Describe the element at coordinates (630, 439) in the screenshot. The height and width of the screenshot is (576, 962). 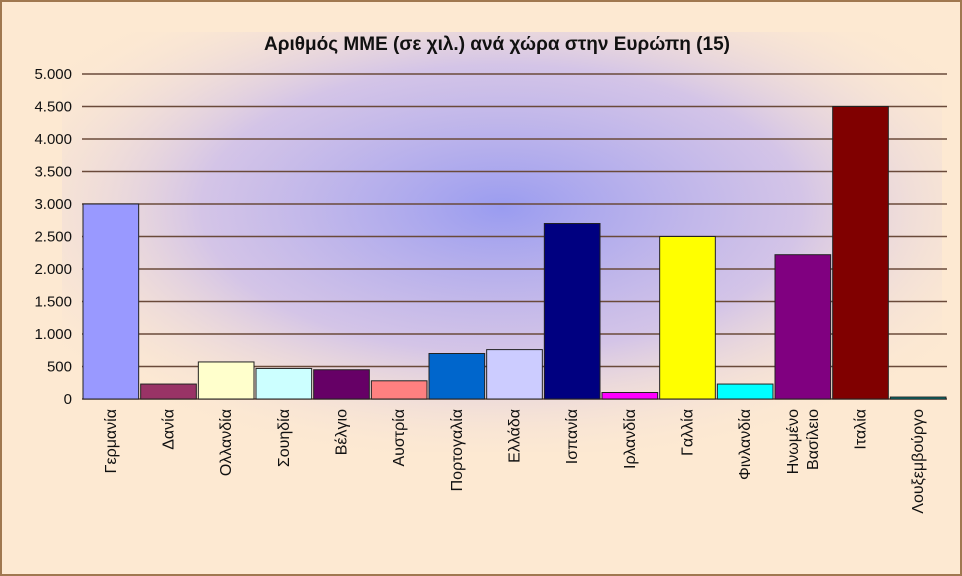
I see `x-tick-label: Ιρλανδία` at that location.